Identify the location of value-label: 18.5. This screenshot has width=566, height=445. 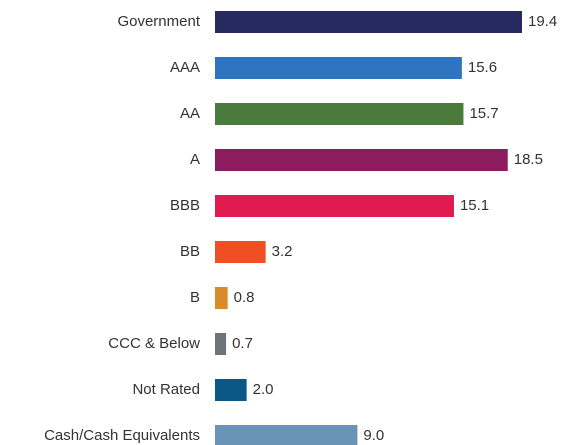
(528, 159).